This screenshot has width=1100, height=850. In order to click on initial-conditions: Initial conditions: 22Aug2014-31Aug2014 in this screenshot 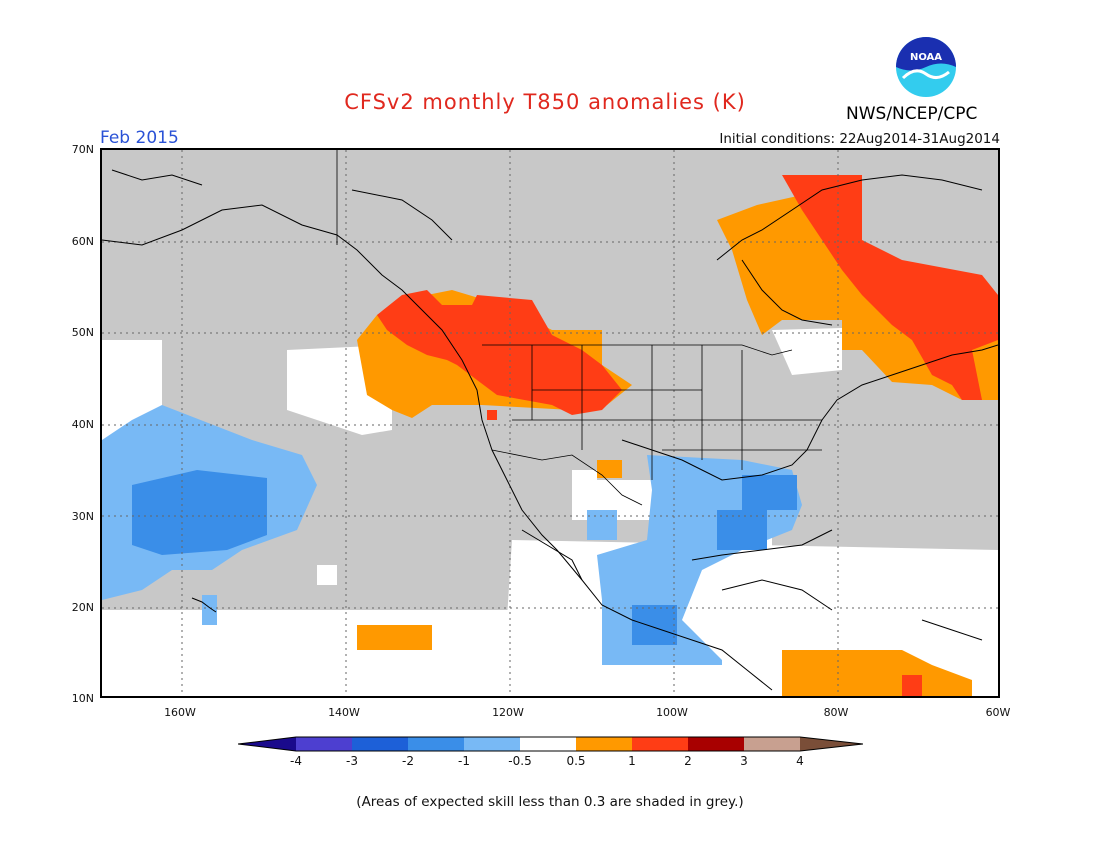, I will do `click(859, 139)`.